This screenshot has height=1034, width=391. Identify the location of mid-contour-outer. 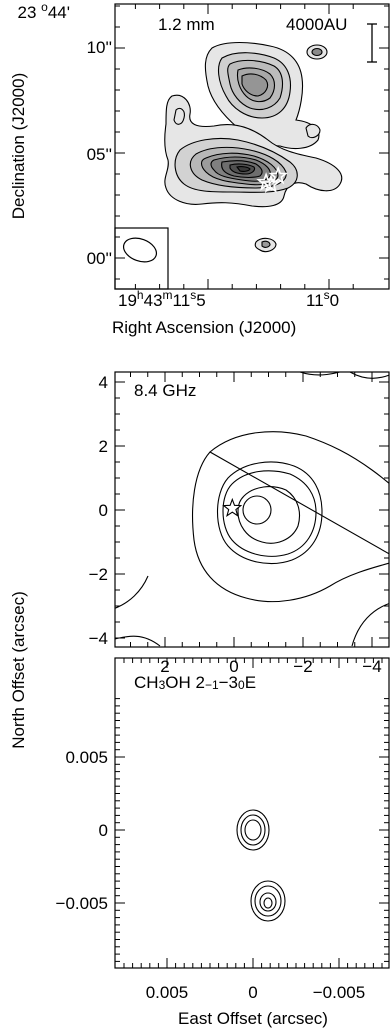
(290, 517).